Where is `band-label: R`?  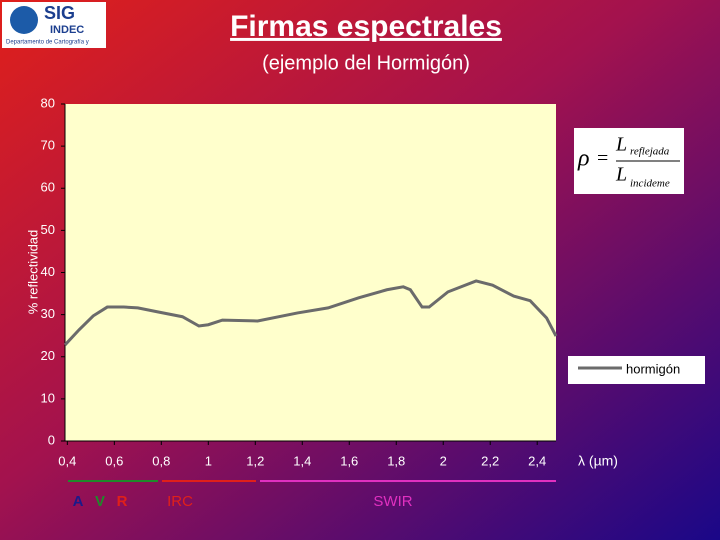
band-label: R is located at coordinates (122, 501).